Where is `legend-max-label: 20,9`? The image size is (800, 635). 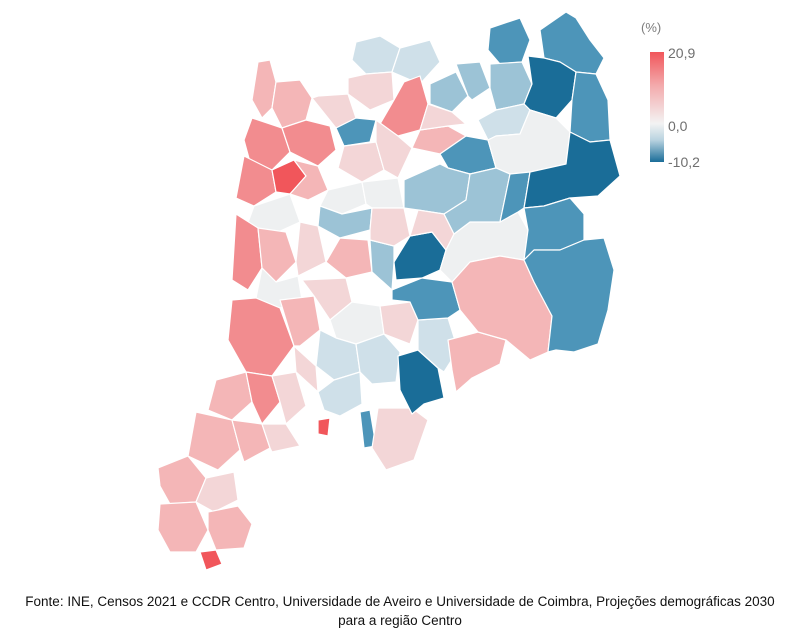 legend-max-label: 20,9 is located at coordinates (682, 53).